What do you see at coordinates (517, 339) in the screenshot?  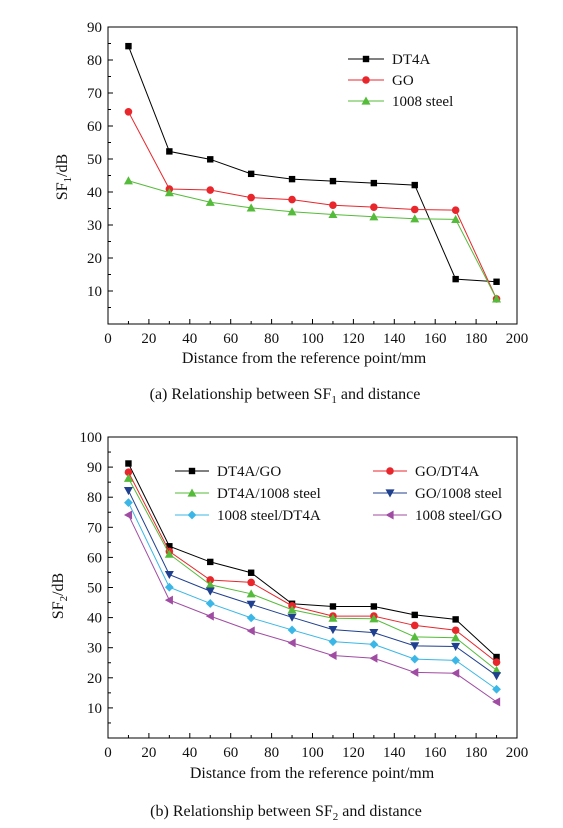 I see `chart-a-x-tick-label: 200` at bounding box center [517, 339].